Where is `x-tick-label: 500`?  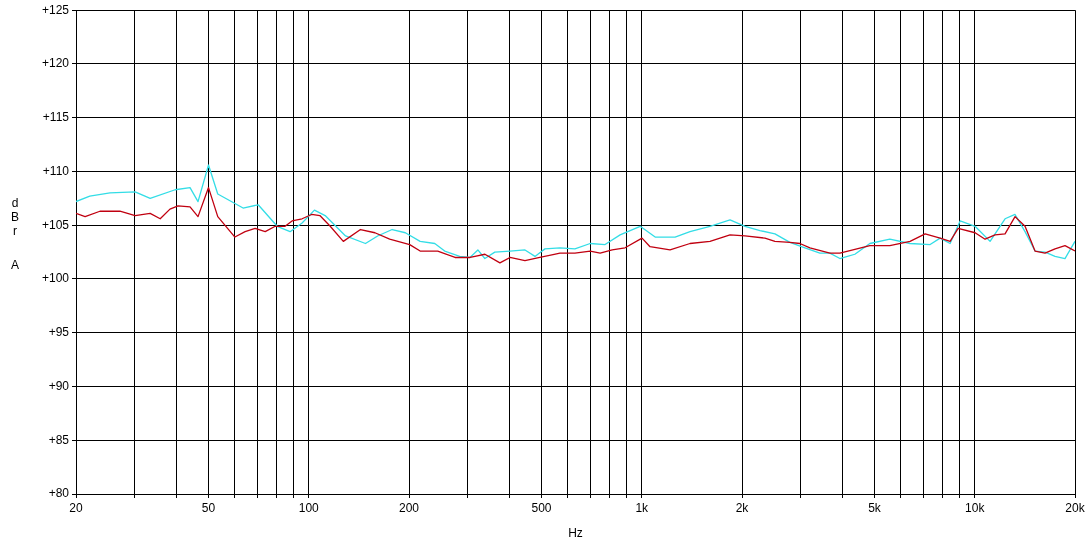
x-tick-label: 500 is located at coordinates (541, 507).